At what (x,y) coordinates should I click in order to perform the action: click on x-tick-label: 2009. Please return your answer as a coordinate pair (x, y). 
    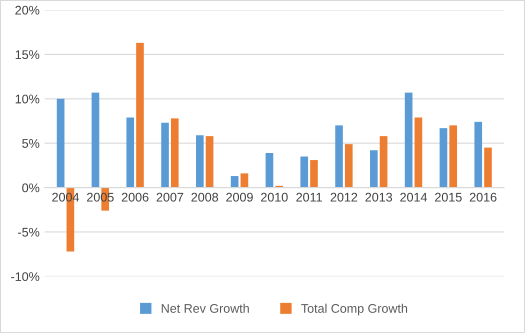
    Looking at the image, I should click on (239, 197).